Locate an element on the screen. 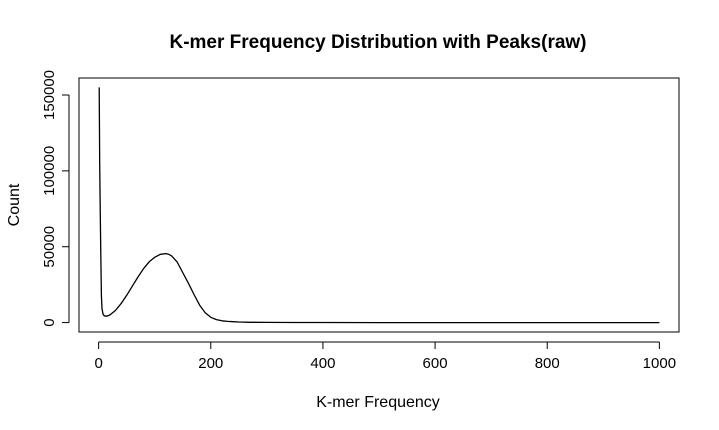 This screenshot has height=430, width=719. x-tick-label: 200 is located at coordinates (210, 363).